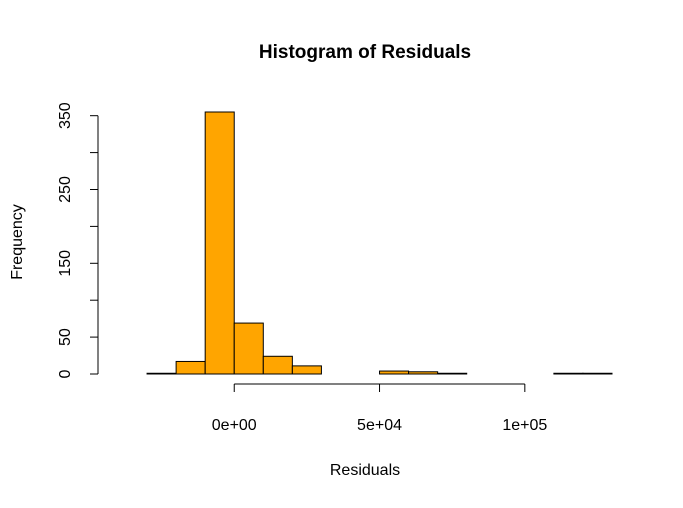 Image resolution: width=683 pixels, height=508 pixels. What do you see at coordinates (365, 470) in the screenshot?
I see `x-axis-label: Residuals` at bounding box center [365, 470].